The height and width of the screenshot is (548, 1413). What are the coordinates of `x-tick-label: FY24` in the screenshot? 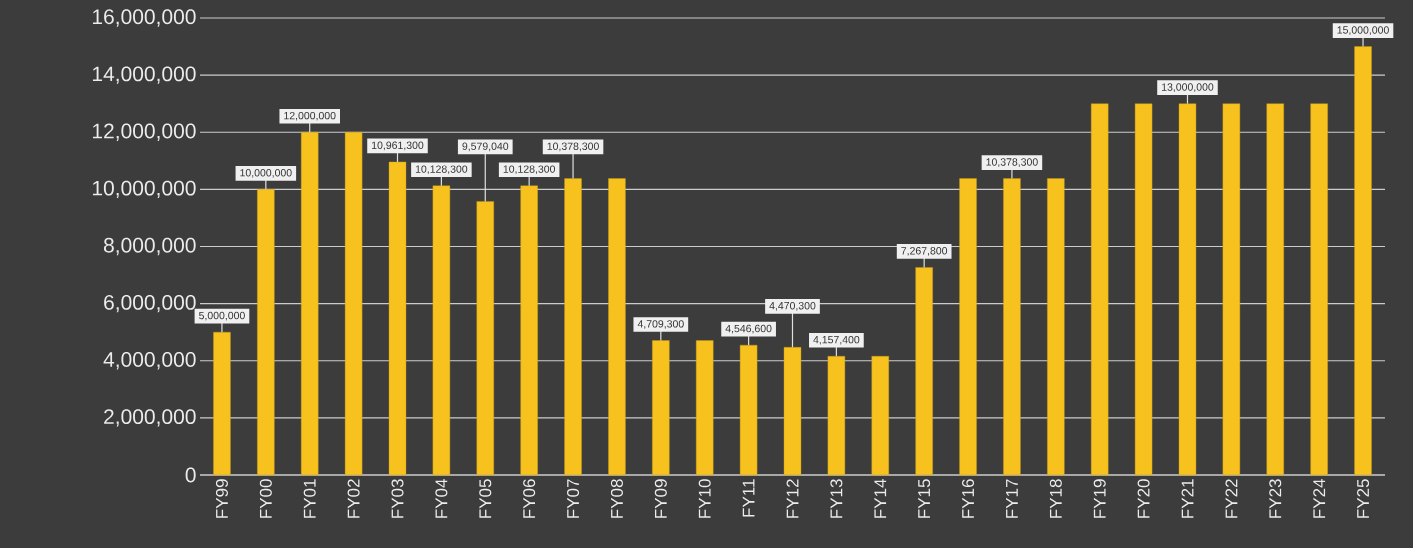 It's located at (1319, 498).